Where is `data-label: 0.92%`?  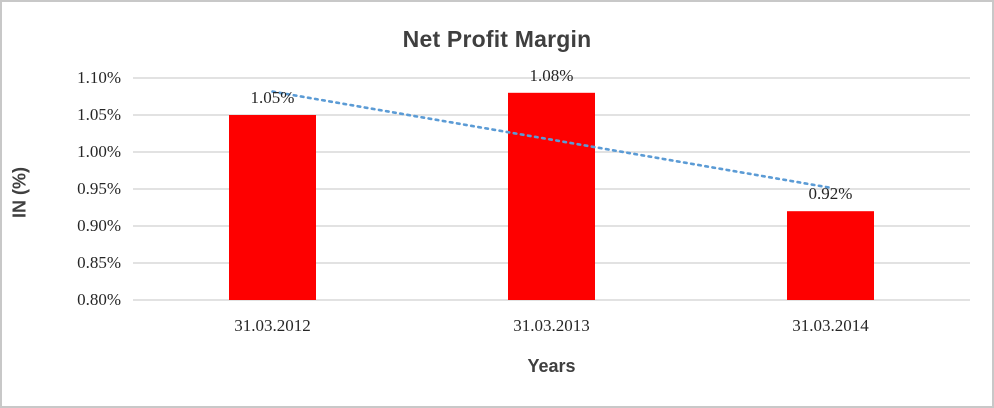 data-label: 0.92% is located at coordinates (830, 194).